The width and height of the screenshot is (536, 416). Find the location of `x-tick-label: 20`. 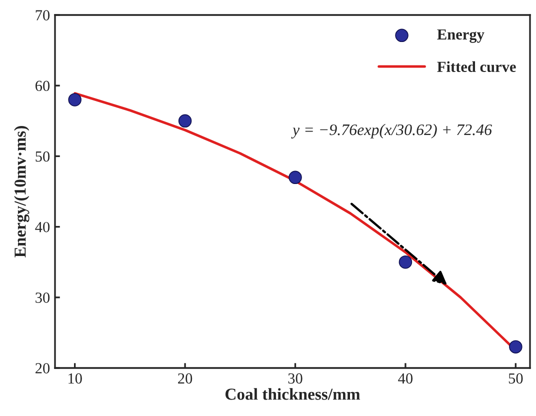

x-tick-label: 20 is located at coordinates (185, 378).